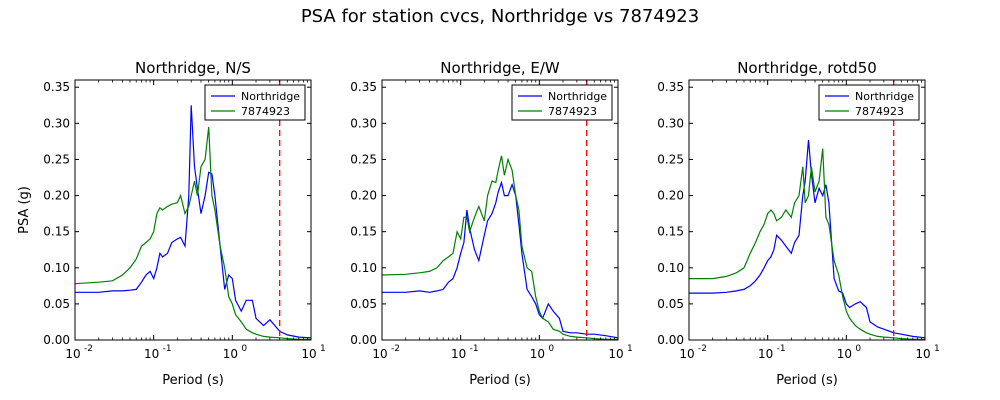 The width and height of the screenshot is (1000, 400). I want to click on panel-title: Northridge, E/W, so click(500, 68).